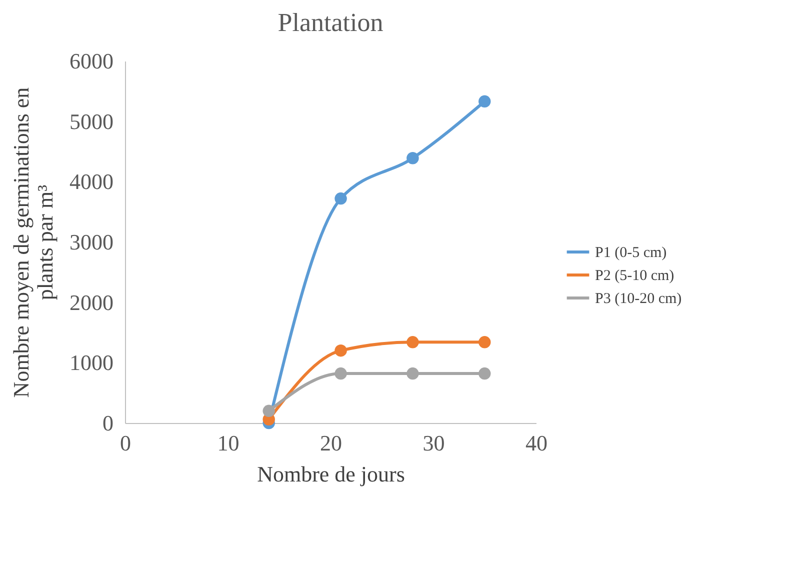 The image size is (808, 563). Describe the element at coordinates (92, 363) in the screenshot. I see `y-tick-label: 1000` at that location.